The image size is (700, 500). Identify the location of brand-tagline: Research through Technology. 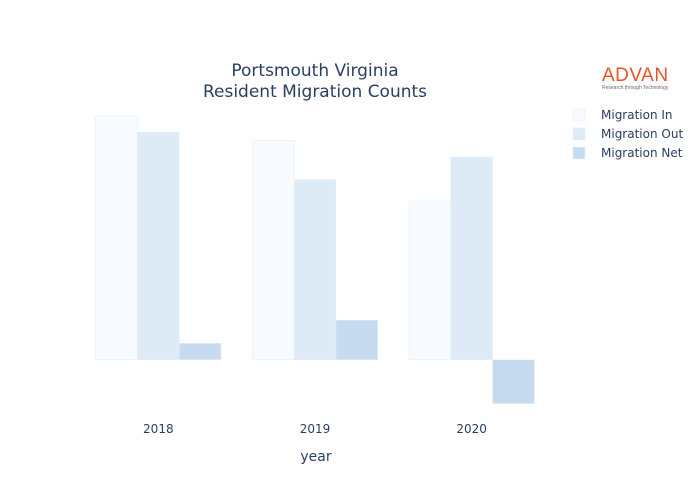
(635, 88).